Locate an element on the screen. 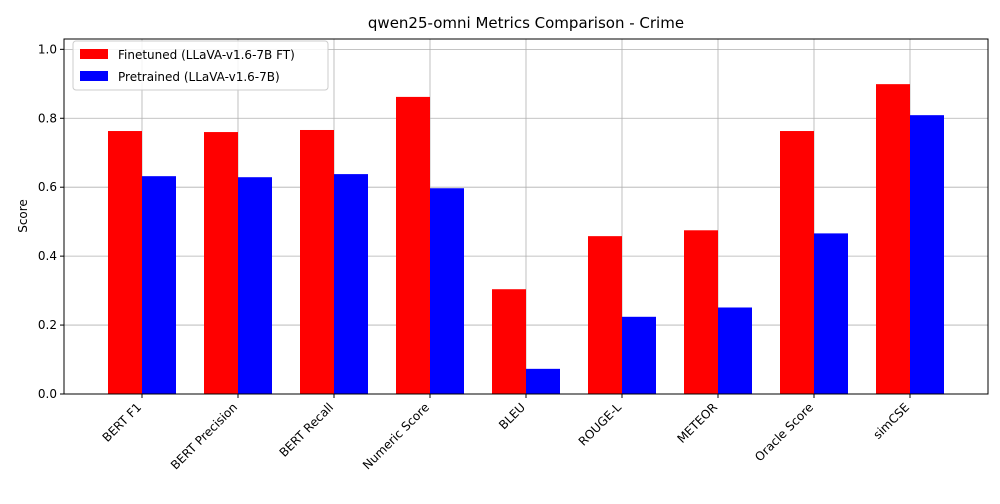 Image resolution: width=1000 pixels, height=504 pixels. y-tick-label: 0.2 is located at coordinates (47, 325).